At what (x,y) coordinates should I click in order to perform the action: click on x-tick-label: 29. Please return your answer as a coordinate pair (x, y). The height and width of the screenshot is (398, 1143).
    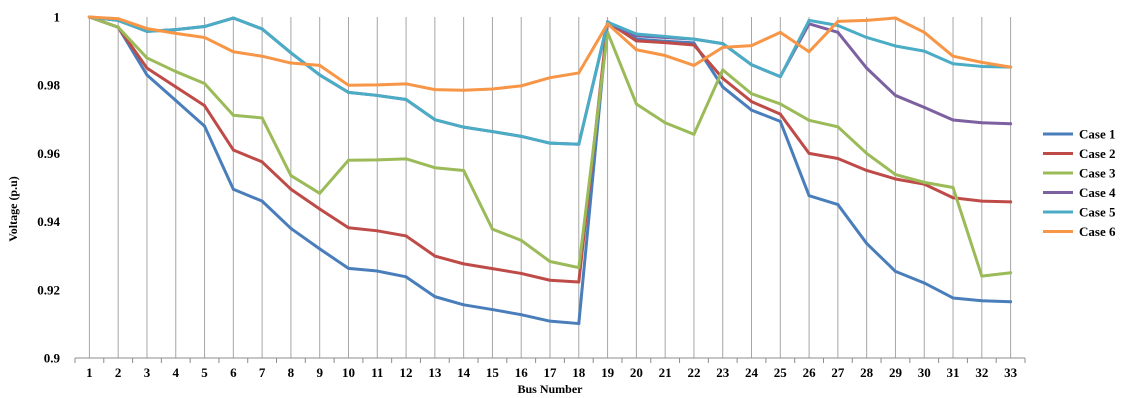
    Looking at the image, I should click on (896, 372).